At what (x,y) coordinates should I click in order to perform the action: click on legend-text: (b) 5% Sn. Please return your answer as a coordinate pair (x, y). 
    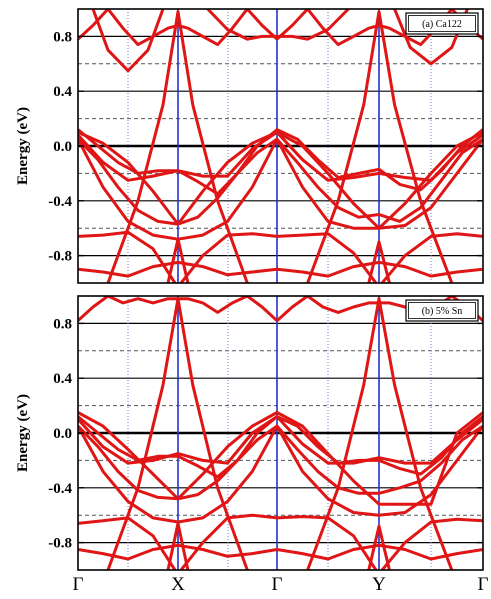
    Looking at the image, I should click on (442, 311).